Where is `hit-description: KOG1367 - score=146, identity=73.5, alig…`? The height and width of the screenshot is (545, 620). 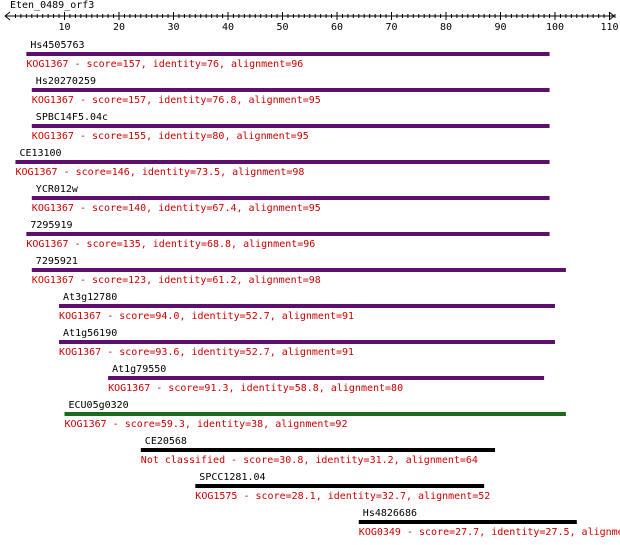 hit-description: KOG1367 - score=146, identity=73.5, alig… is located at coordinates (159, 172).